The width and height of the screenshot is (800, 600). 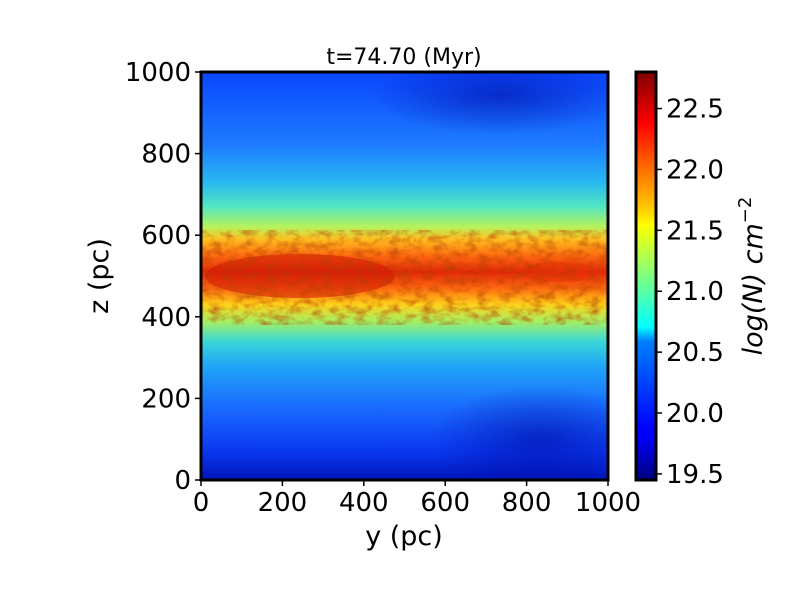 I want to click on colorbar-ticks: 19.5 20.0 20.5 21.0 21.5 22.0 22.5, so click(x=690, y=292).